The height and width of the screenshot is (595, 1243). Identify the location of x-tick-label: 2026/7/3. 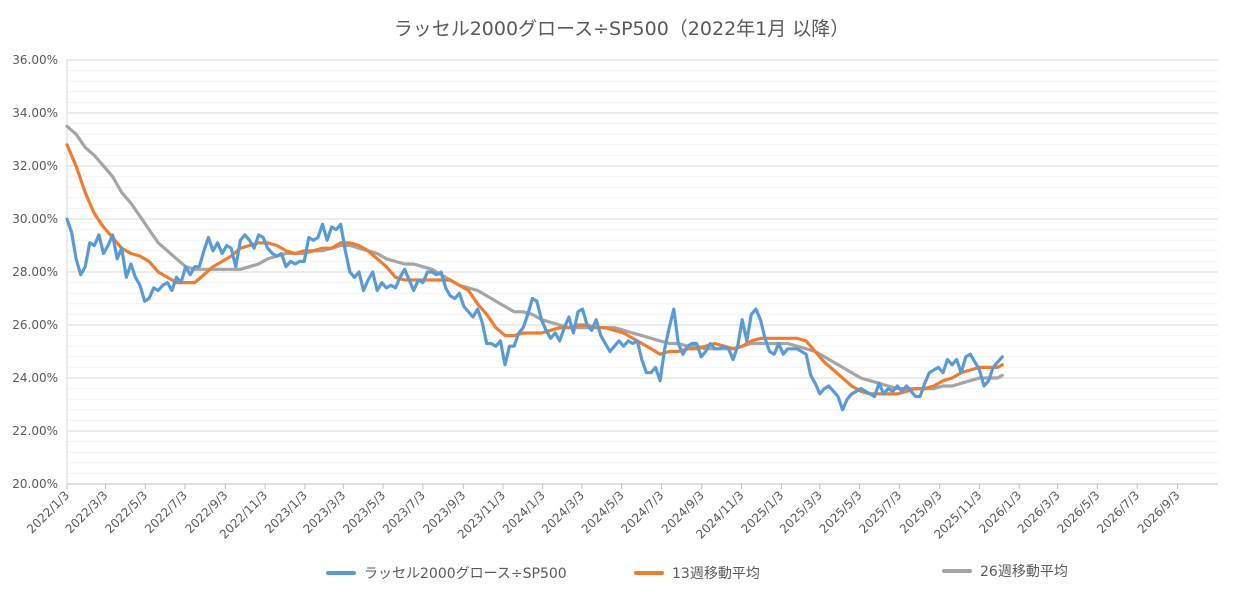
(1118, 512).